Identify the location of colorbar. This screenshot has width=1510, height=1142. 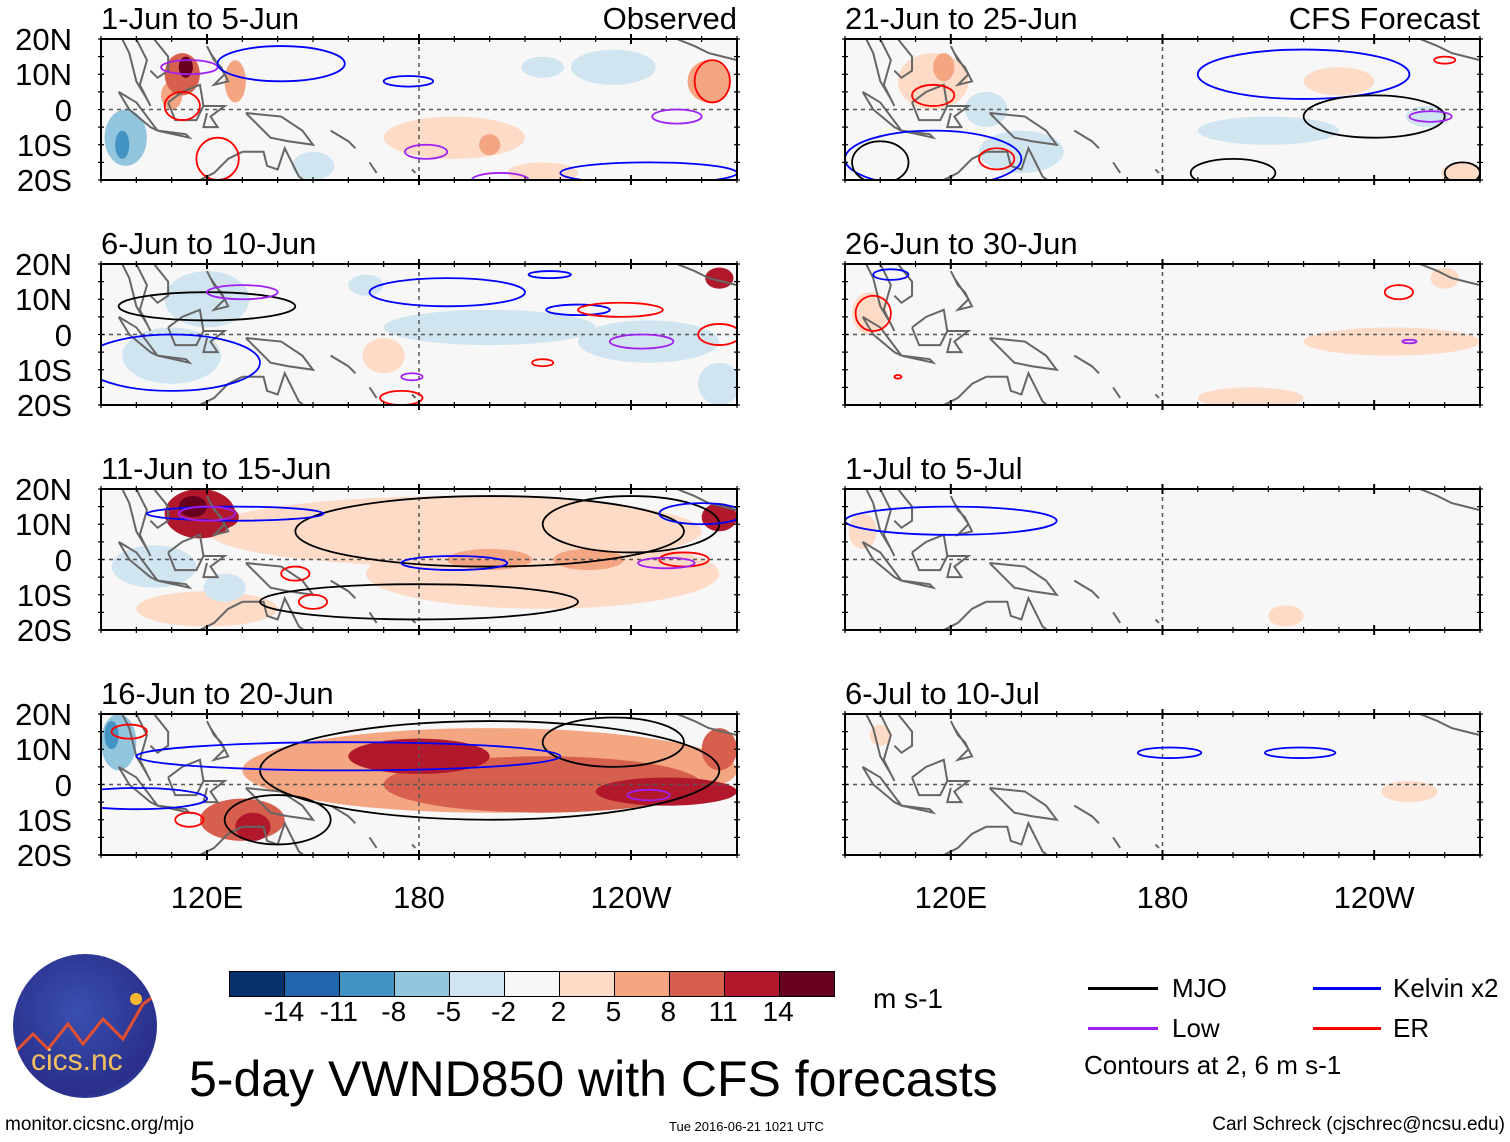
(532, 984).